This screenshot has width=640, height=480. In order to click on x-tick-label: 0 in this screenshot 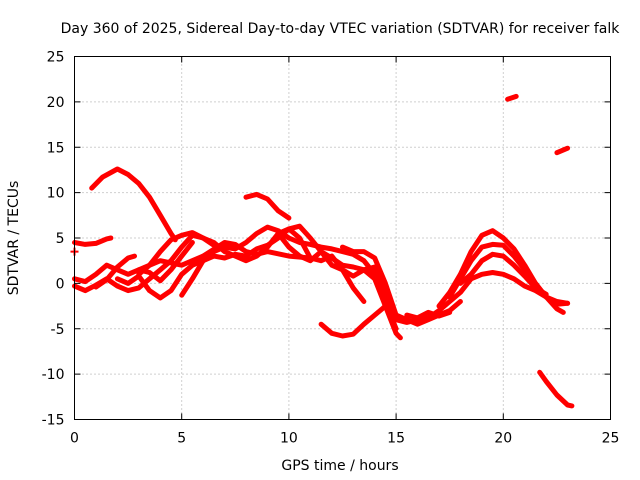, I will do `click(74, 439)`.